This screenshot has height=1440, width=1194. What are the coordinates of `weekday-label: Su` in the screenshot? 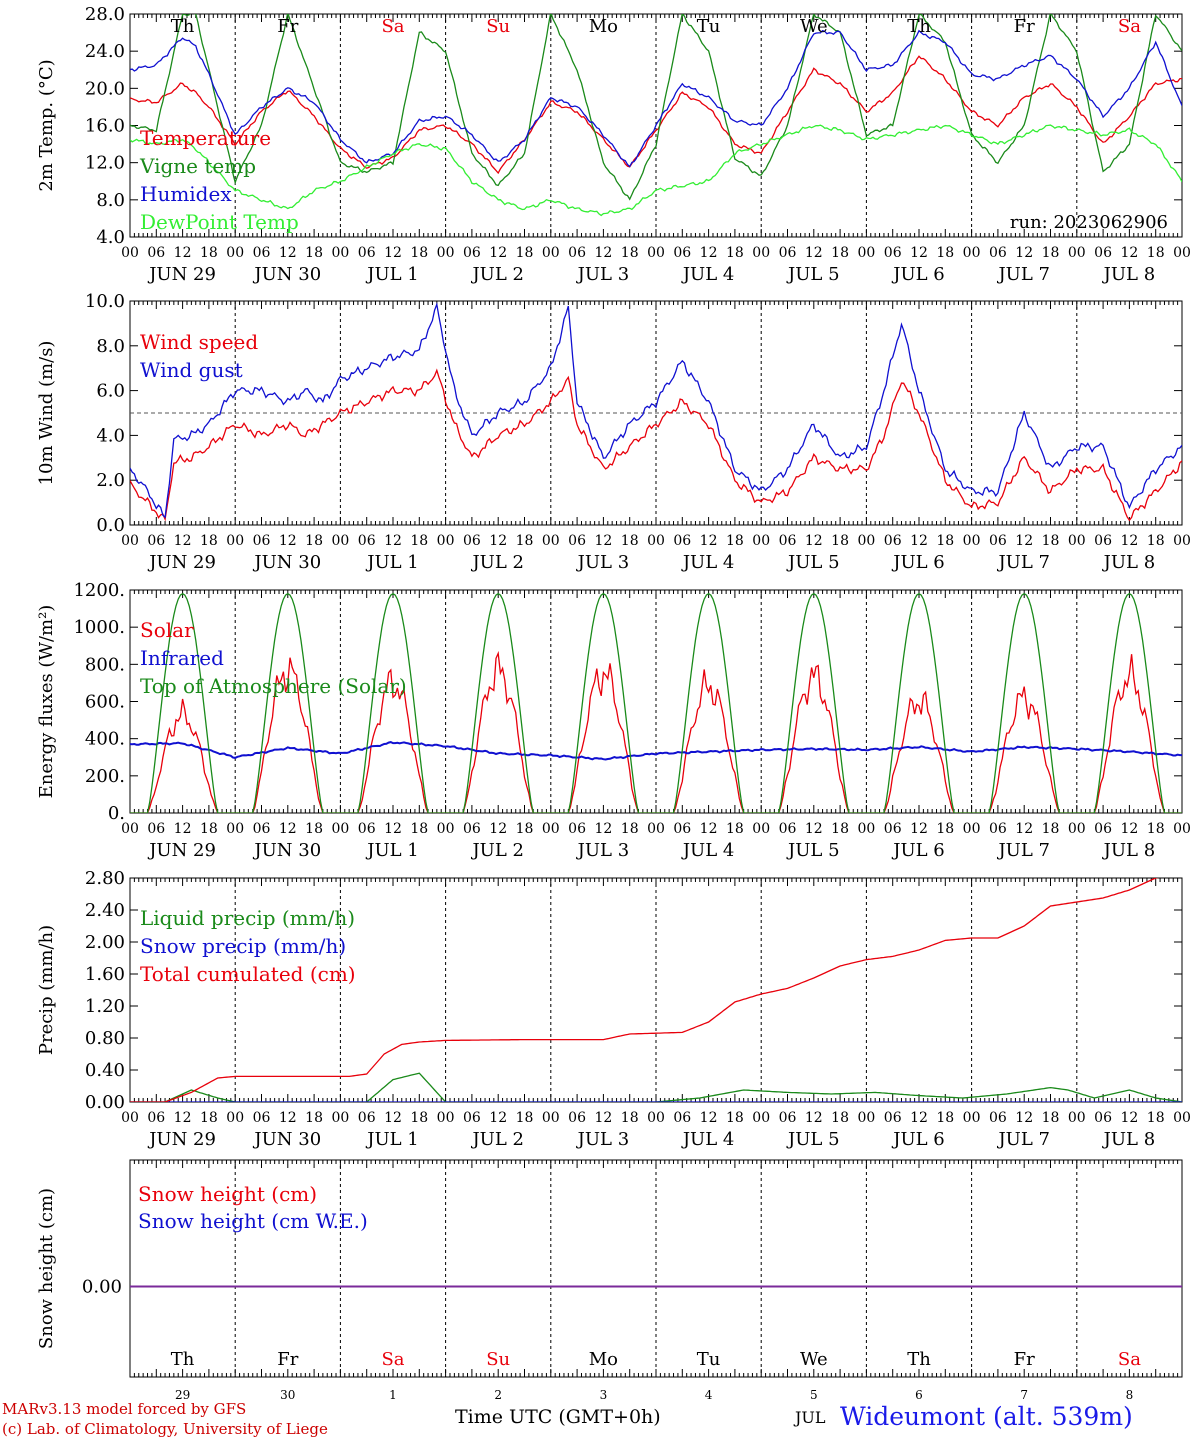 It's located at (498, 26).